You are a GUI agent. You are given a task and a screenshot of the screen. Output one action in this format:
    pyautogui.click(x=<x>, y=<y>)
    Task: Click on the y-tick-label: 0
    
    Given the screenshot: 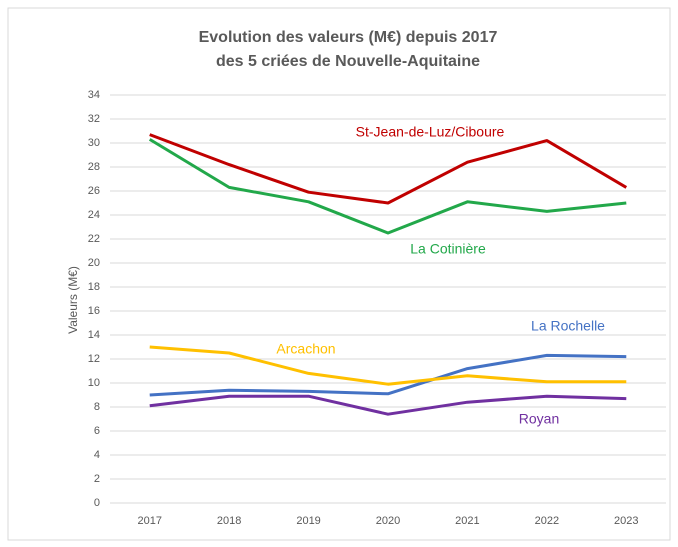 What is the action you would take?
    pyautogui.click(x=97, y=503)
    